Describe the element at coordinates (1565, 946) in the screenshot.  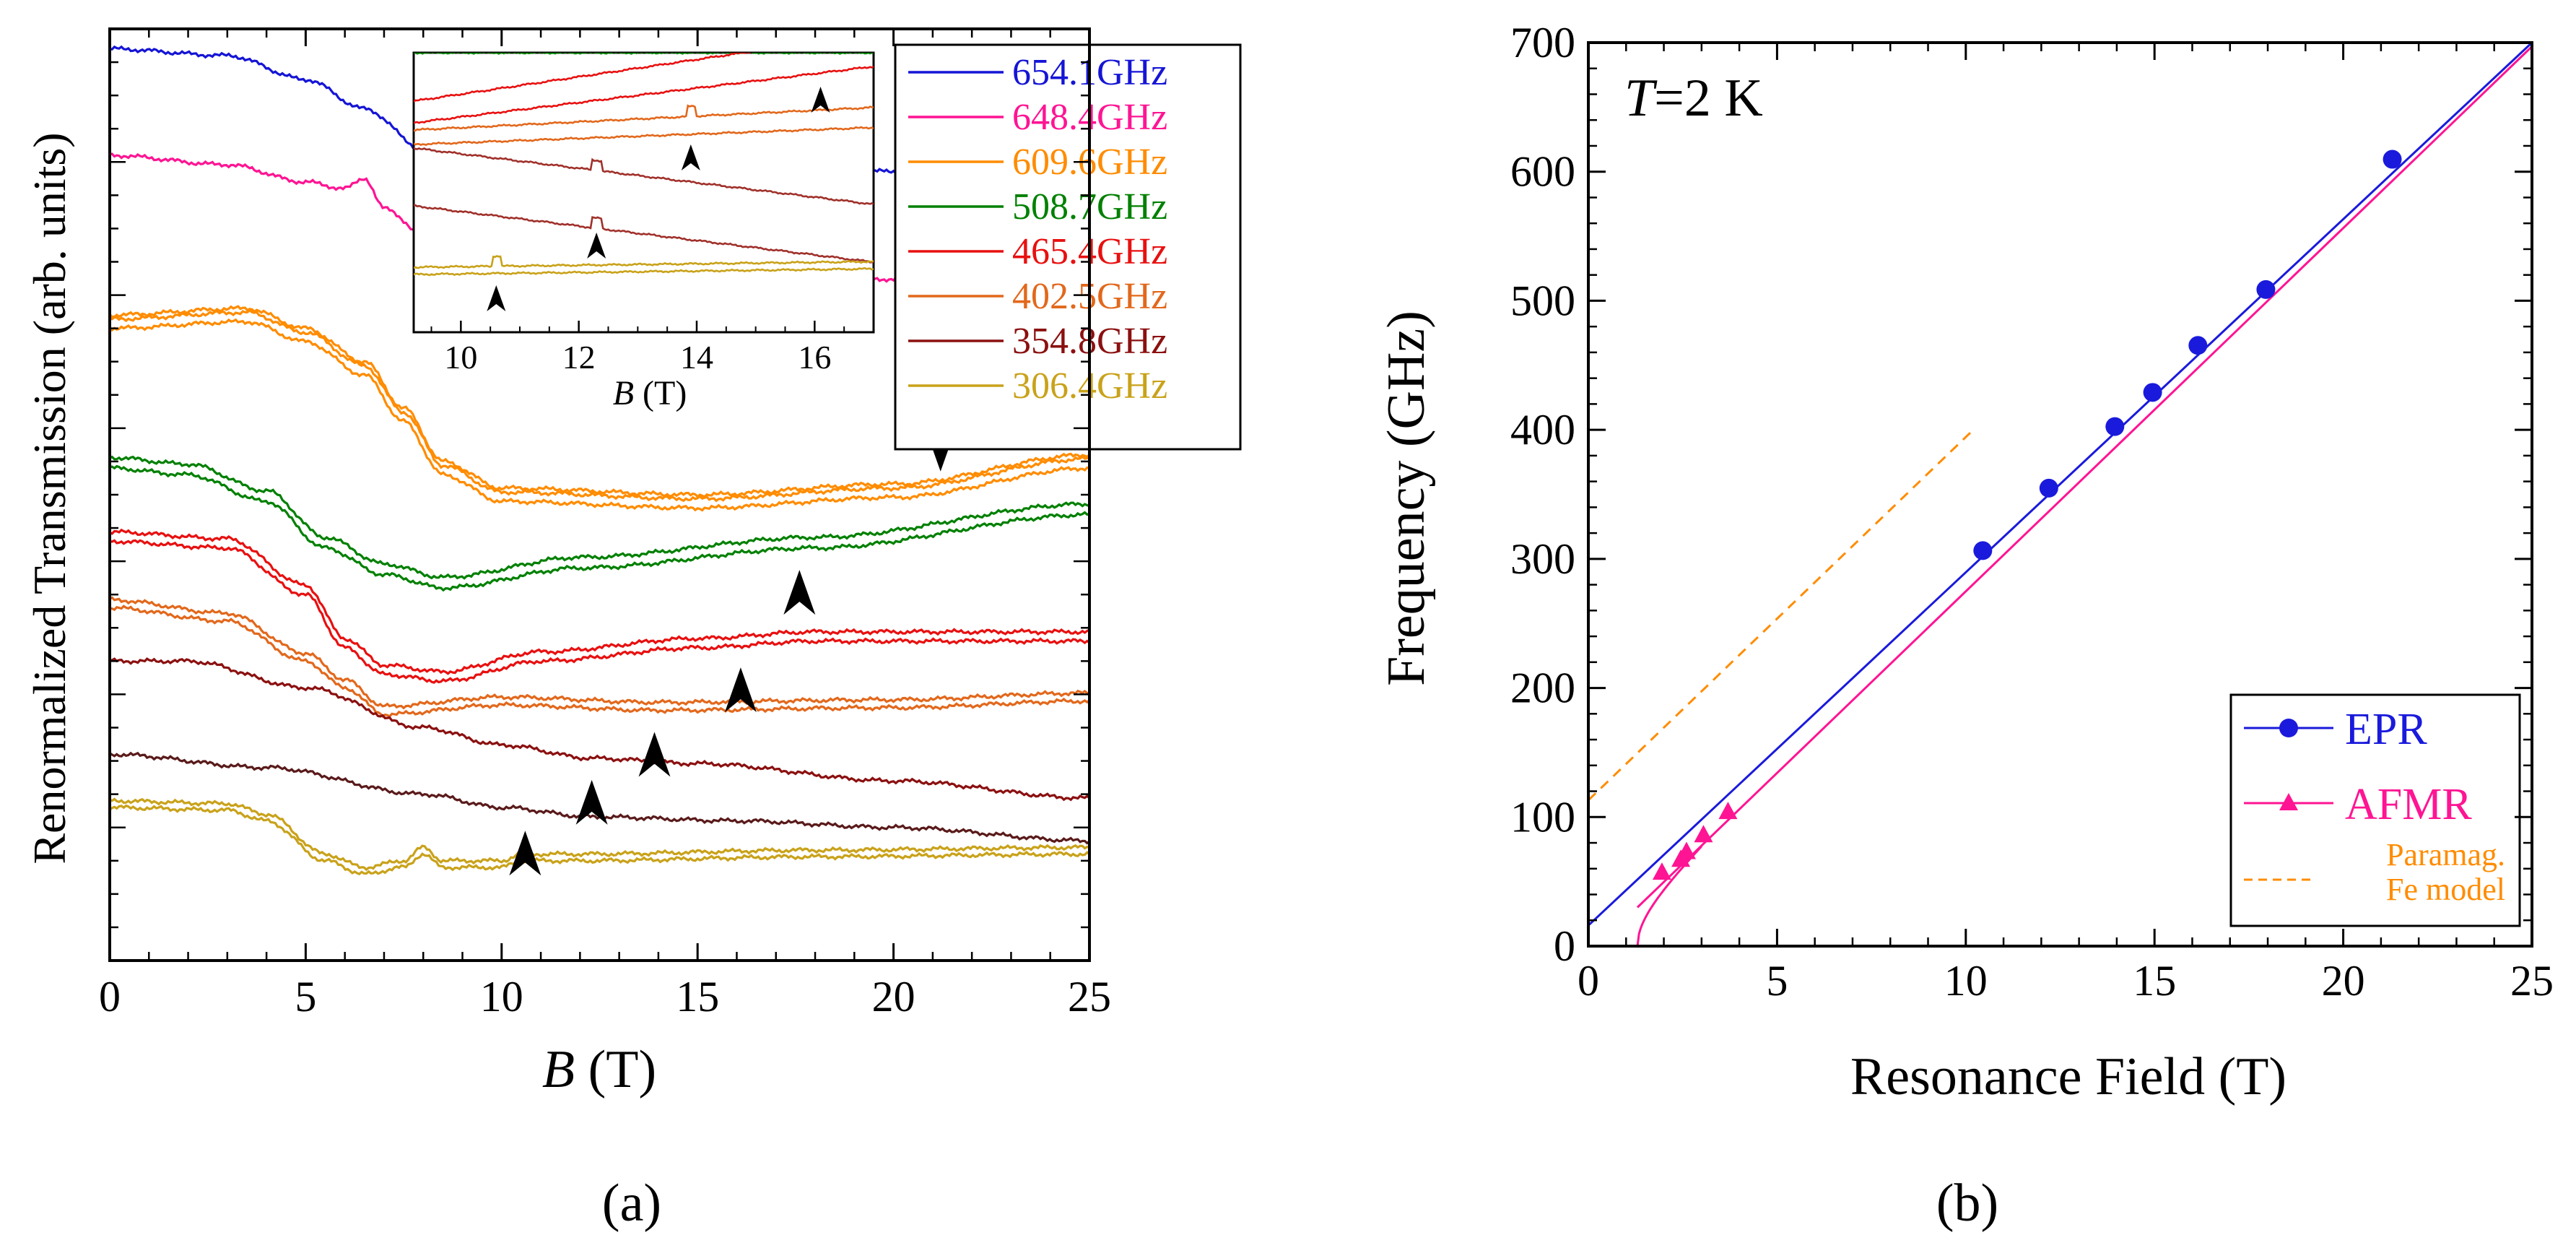
I see `b-y-tick-label: 0` at that location.